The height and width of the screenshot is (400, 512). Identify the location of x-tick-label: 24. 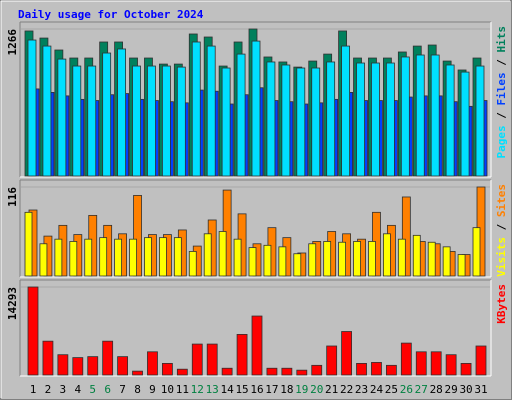
(377, 389).